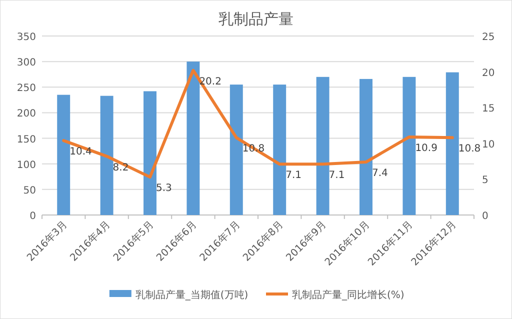 Image resolution: width=512 pixels, height=319 pixels. I want to click on y-tick-label: 150, so click(26, 140).